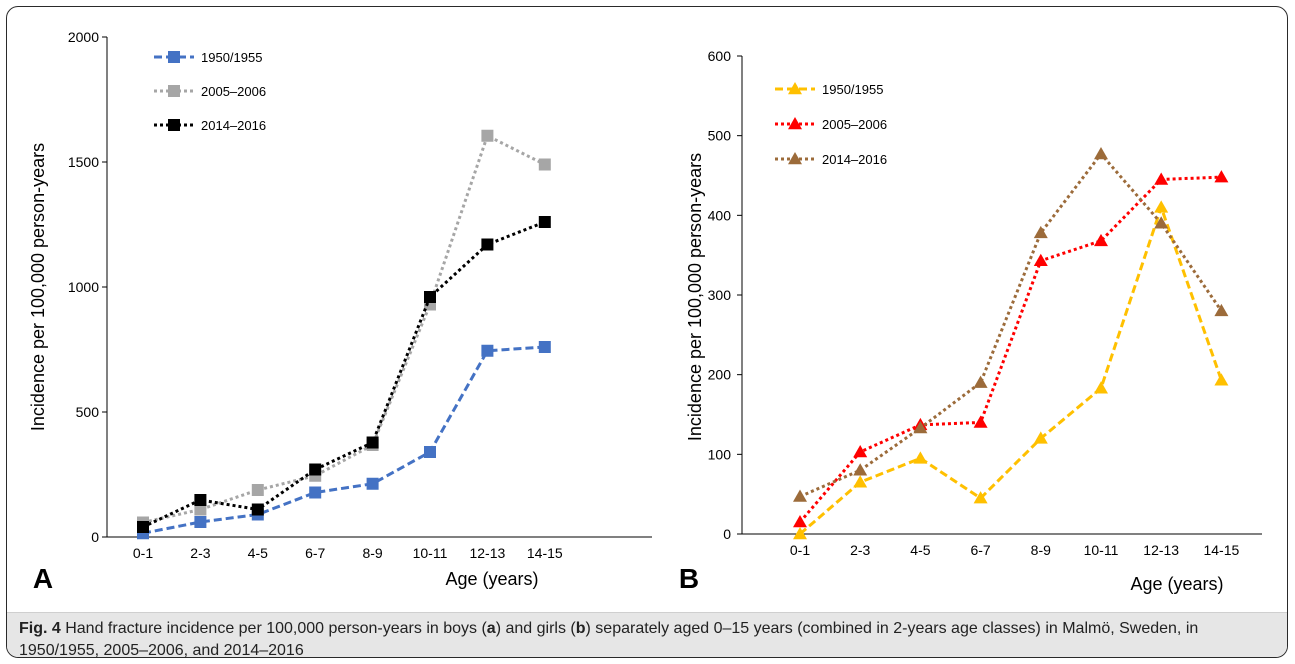 Image resolution: width=1295 pixels, height=664 pixels. I want to click on legend-label: 2005–2006, so click(233, 91).